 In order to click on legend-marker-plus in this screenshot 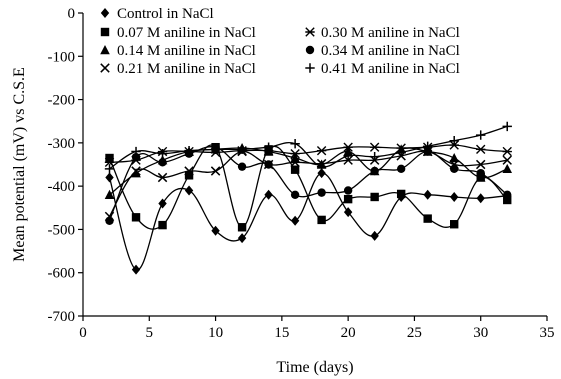, I will do `click(310, 68)`.